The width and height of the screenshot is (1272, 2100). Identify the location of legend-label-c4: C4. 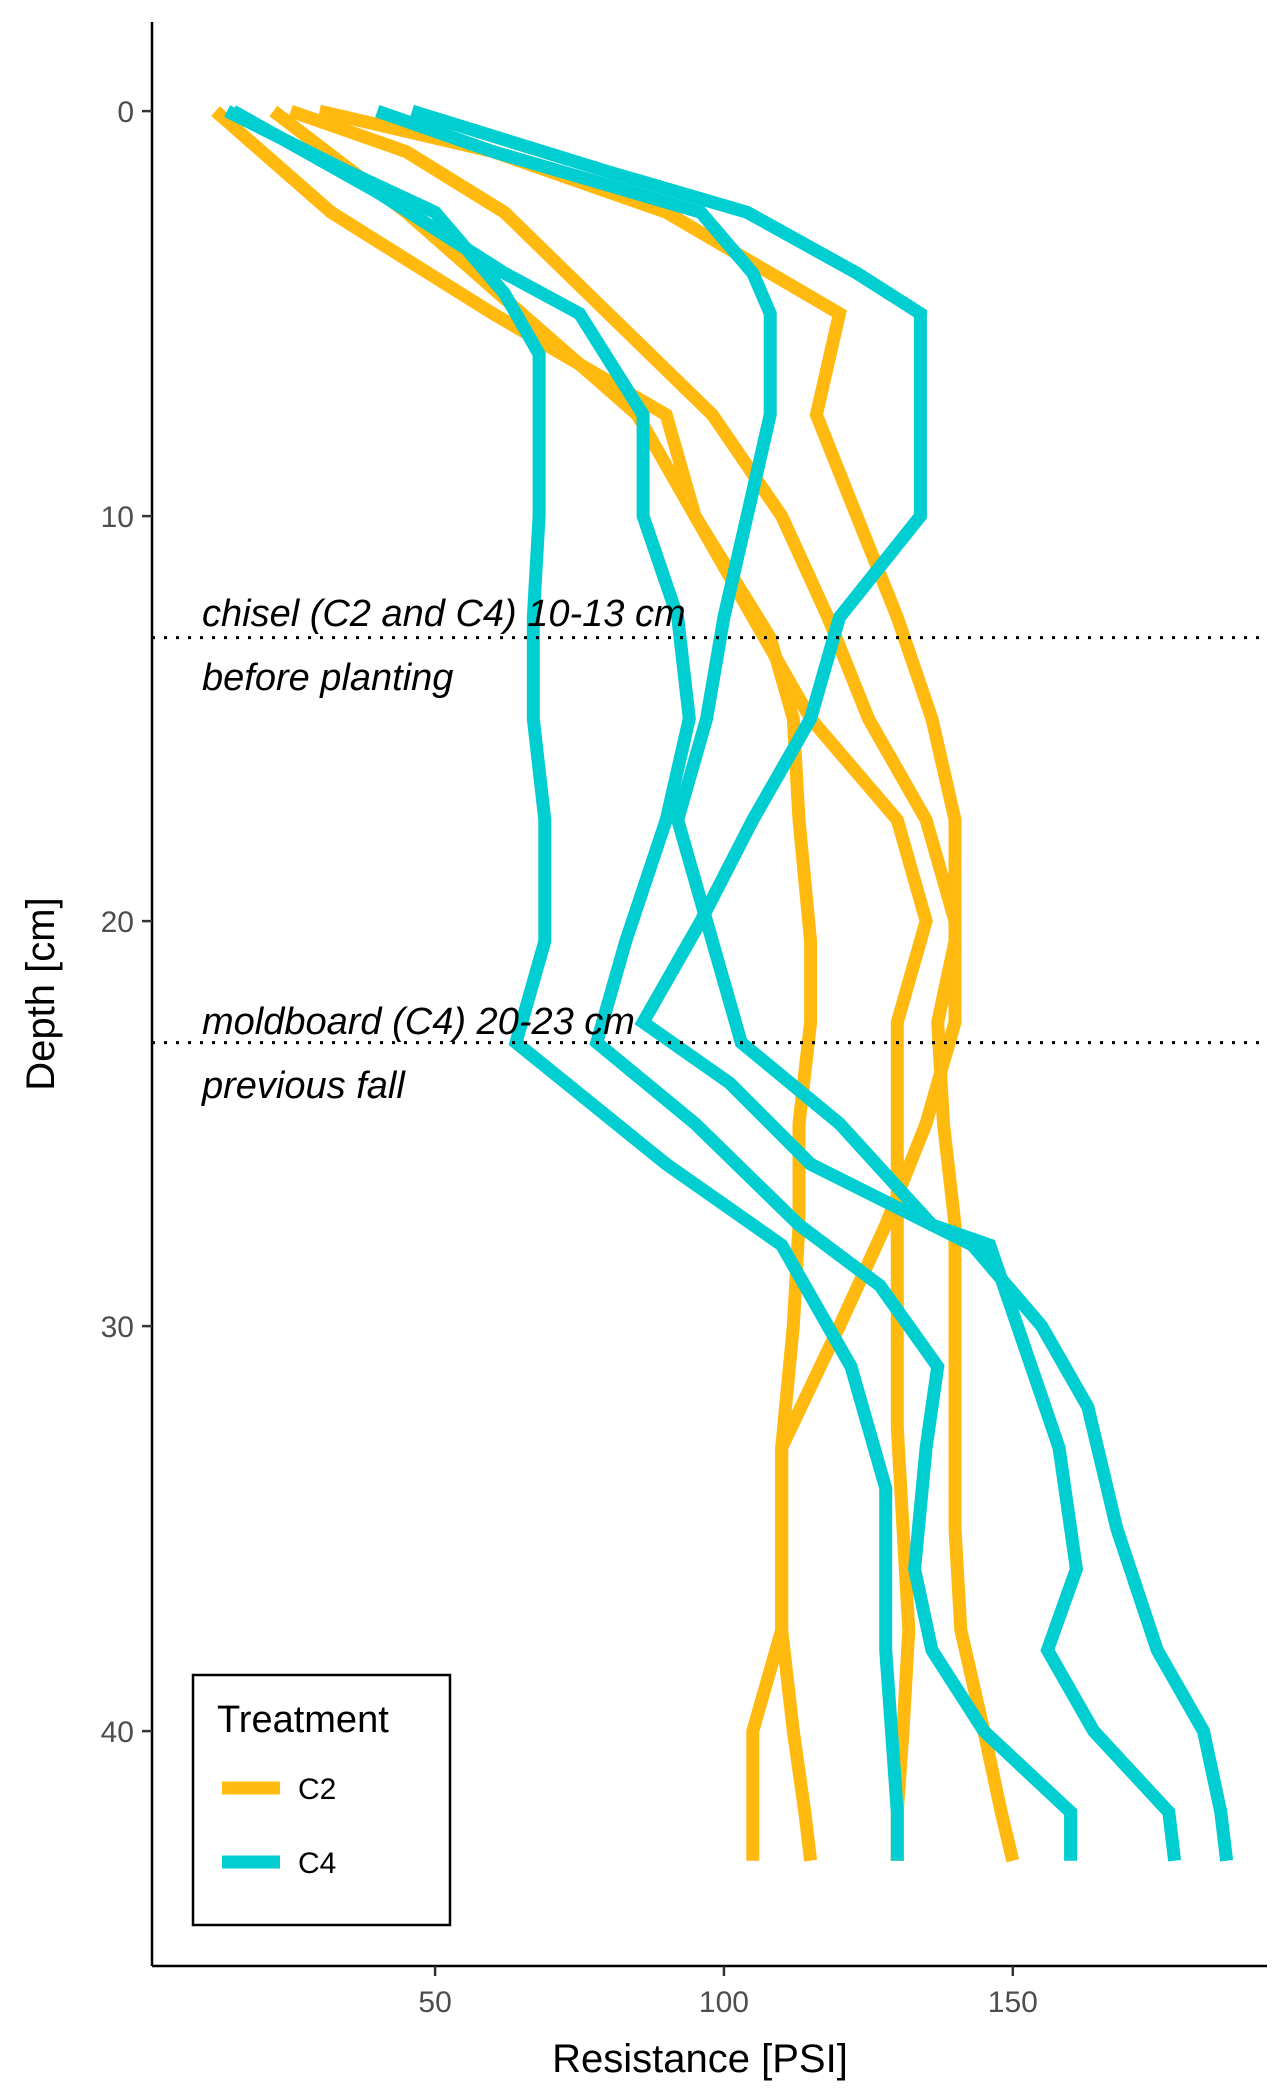
(317, 1863).